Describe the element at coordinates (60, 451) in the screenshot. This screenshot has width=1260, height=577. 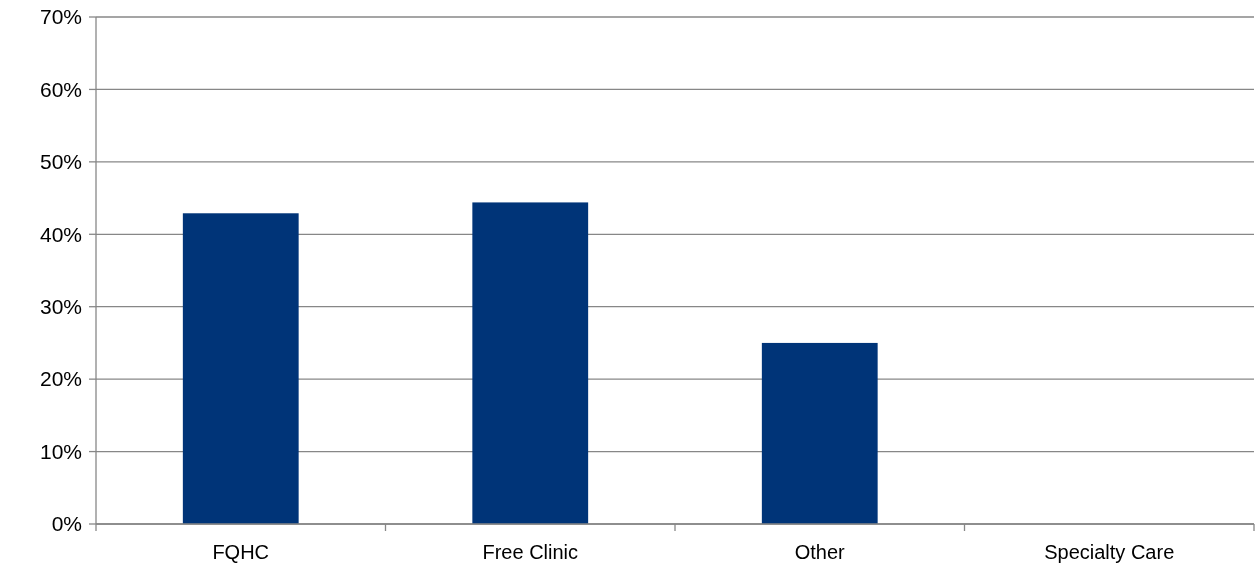
I see `y-tick-label: 10%` at that location.